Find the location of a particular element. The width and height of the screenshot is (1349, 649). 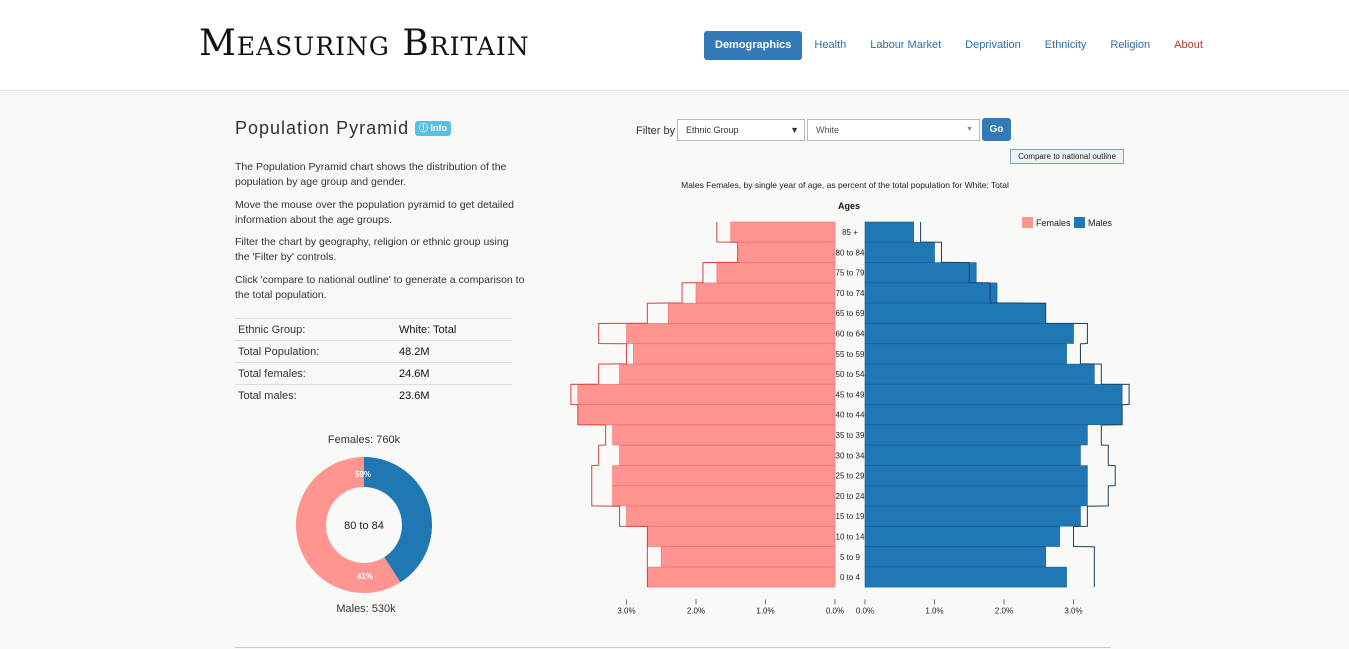

age-group-label: 25 to 29 is located at coordinates (850, 476).